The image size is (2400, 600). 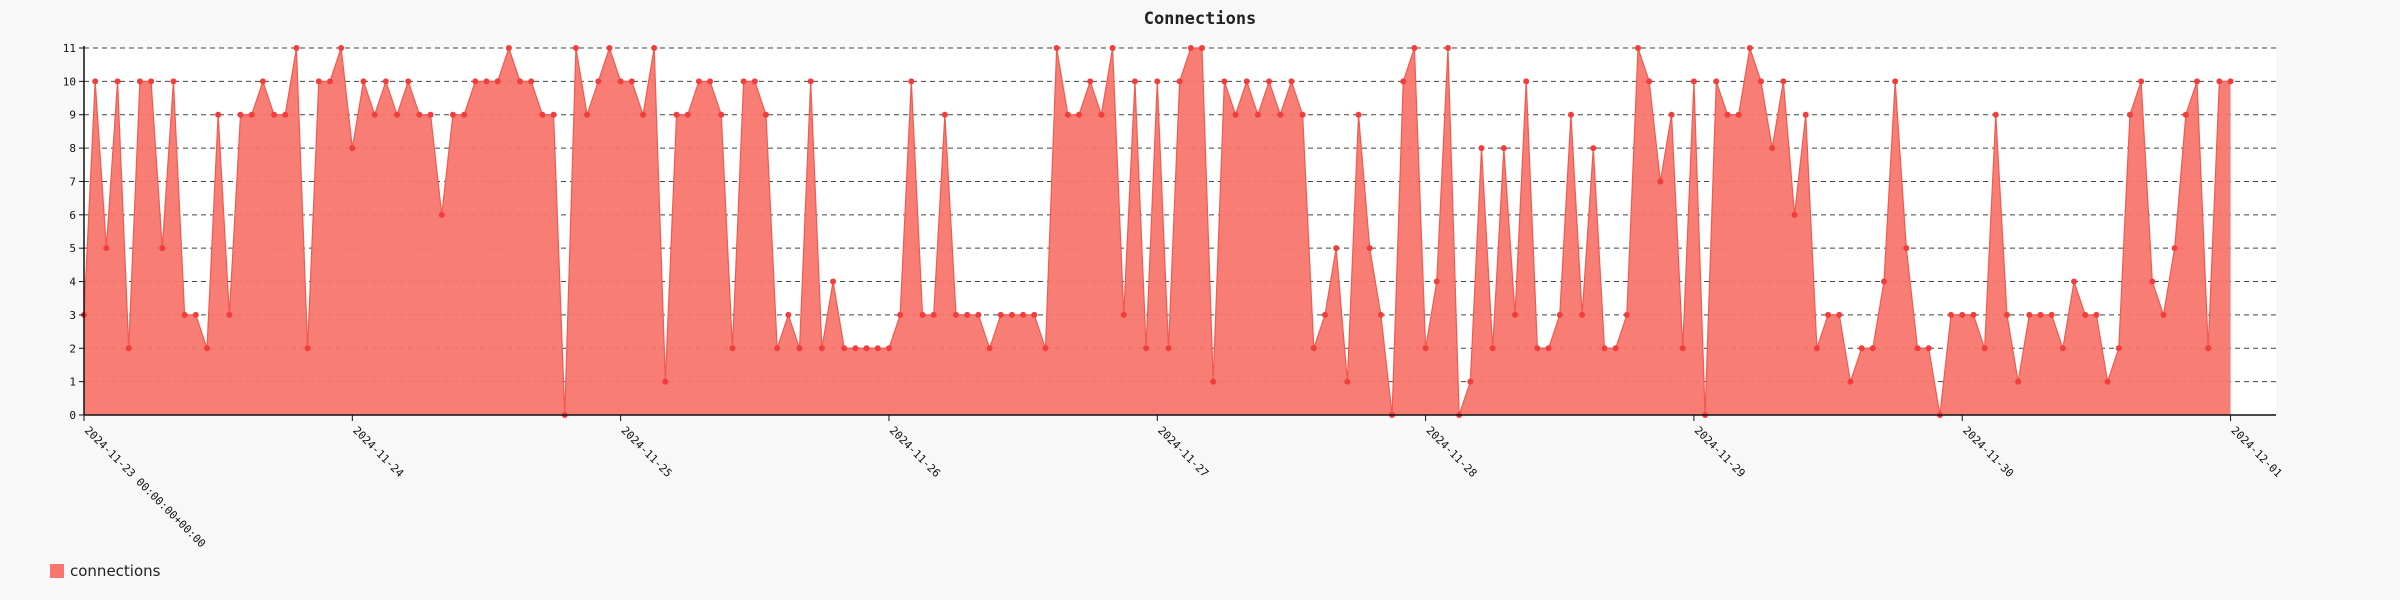 I want to click on x-tick-label: 2024-11-29, so click(x=1720, y=452).